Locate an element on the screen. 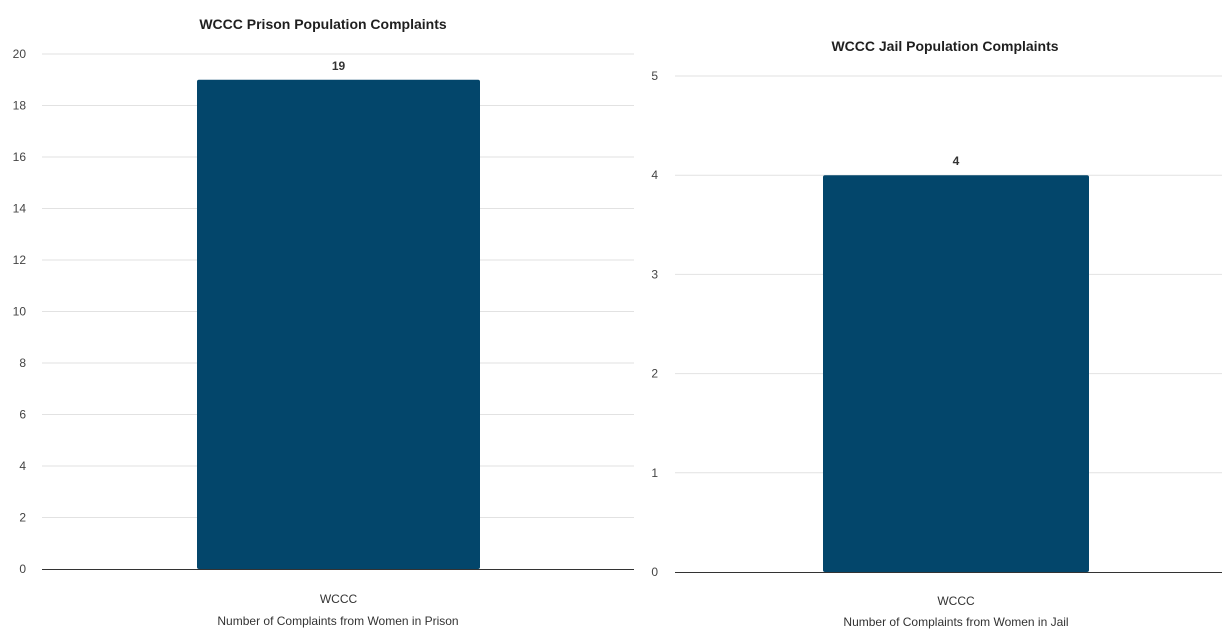  y-tick-label: 12 is located at coordinates (20, 260).